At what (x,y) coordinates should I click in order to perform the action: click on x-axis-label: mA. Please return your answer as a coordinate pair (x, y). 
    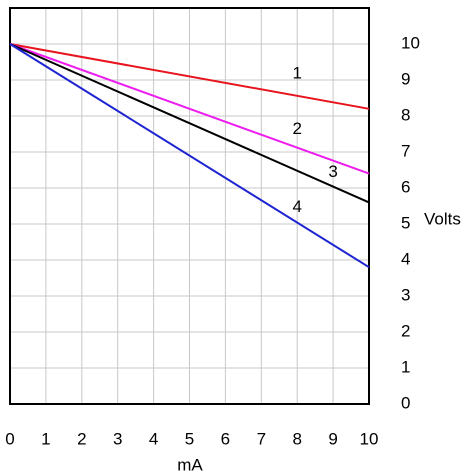
    Looking at the image, I should click on (190, 464).